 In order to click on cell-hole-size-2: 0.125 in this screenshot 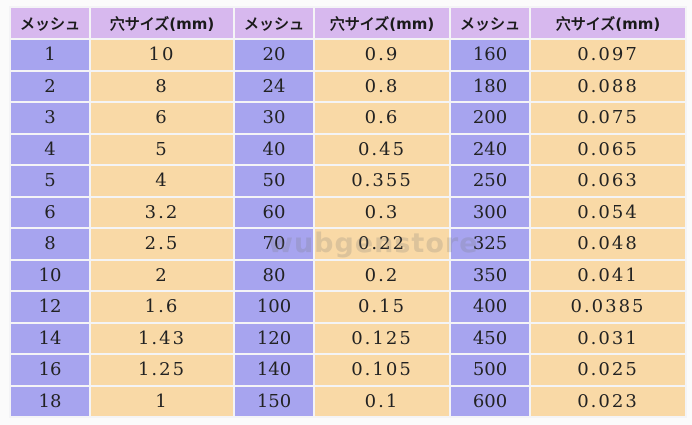, I will do `click(382, 338)`.